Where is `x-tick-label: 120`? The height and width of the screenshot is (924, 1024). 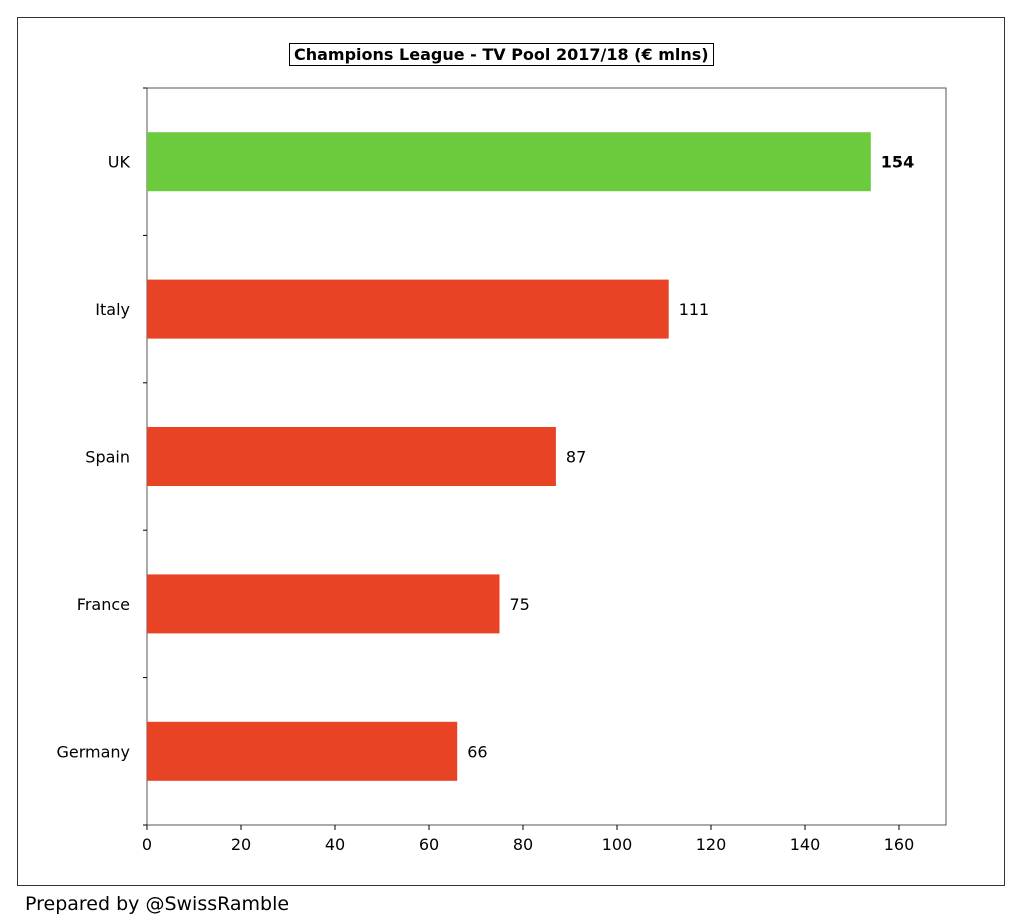
x-tick-label: 120 is located at coordinates (711, 844).